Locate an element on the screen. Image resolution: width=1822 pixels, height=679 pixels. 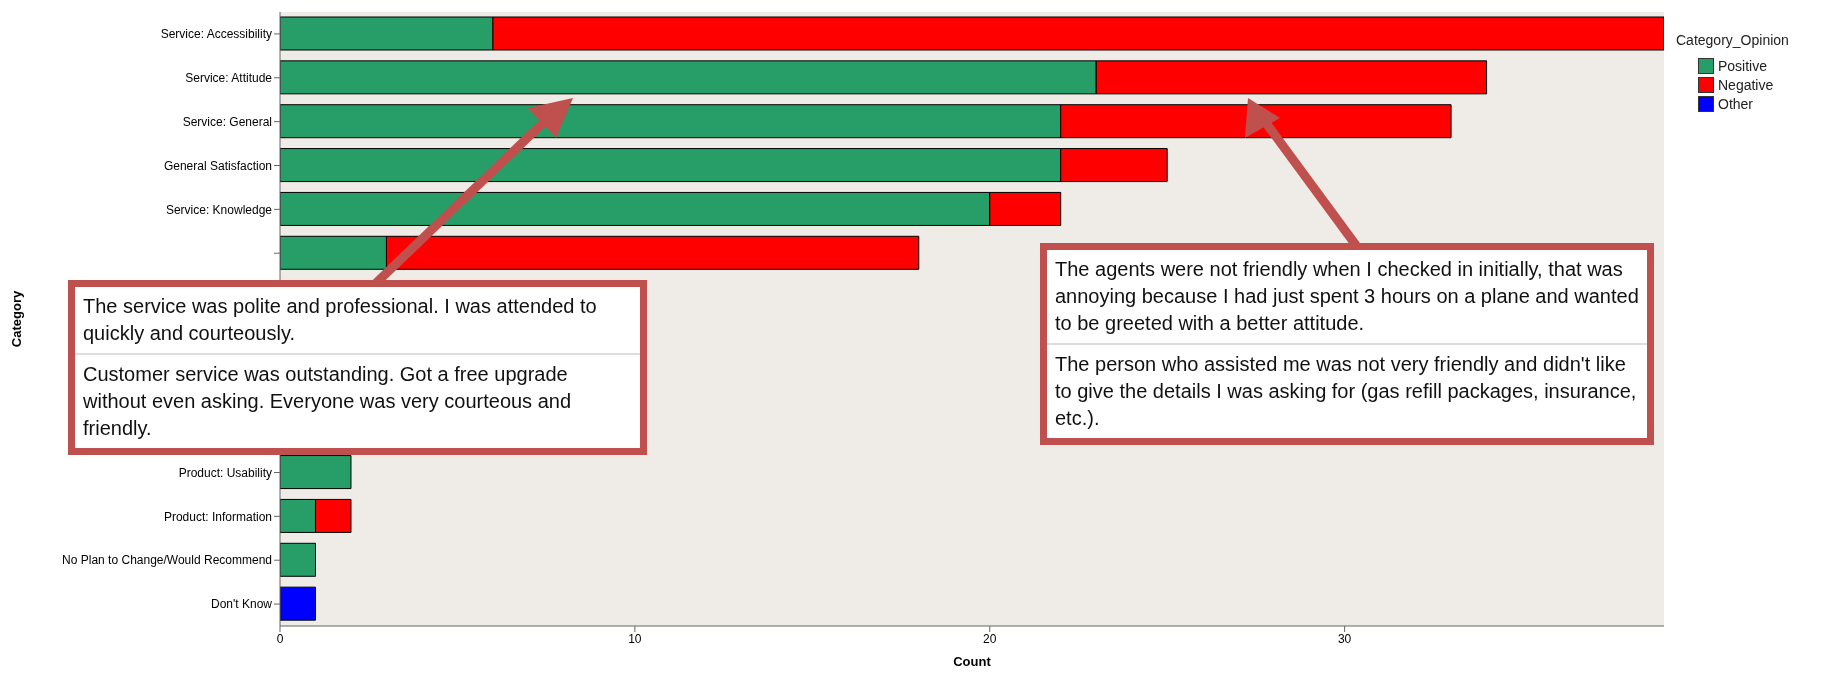
y-tick-label: Service: General is located at coordinates (227, 121).